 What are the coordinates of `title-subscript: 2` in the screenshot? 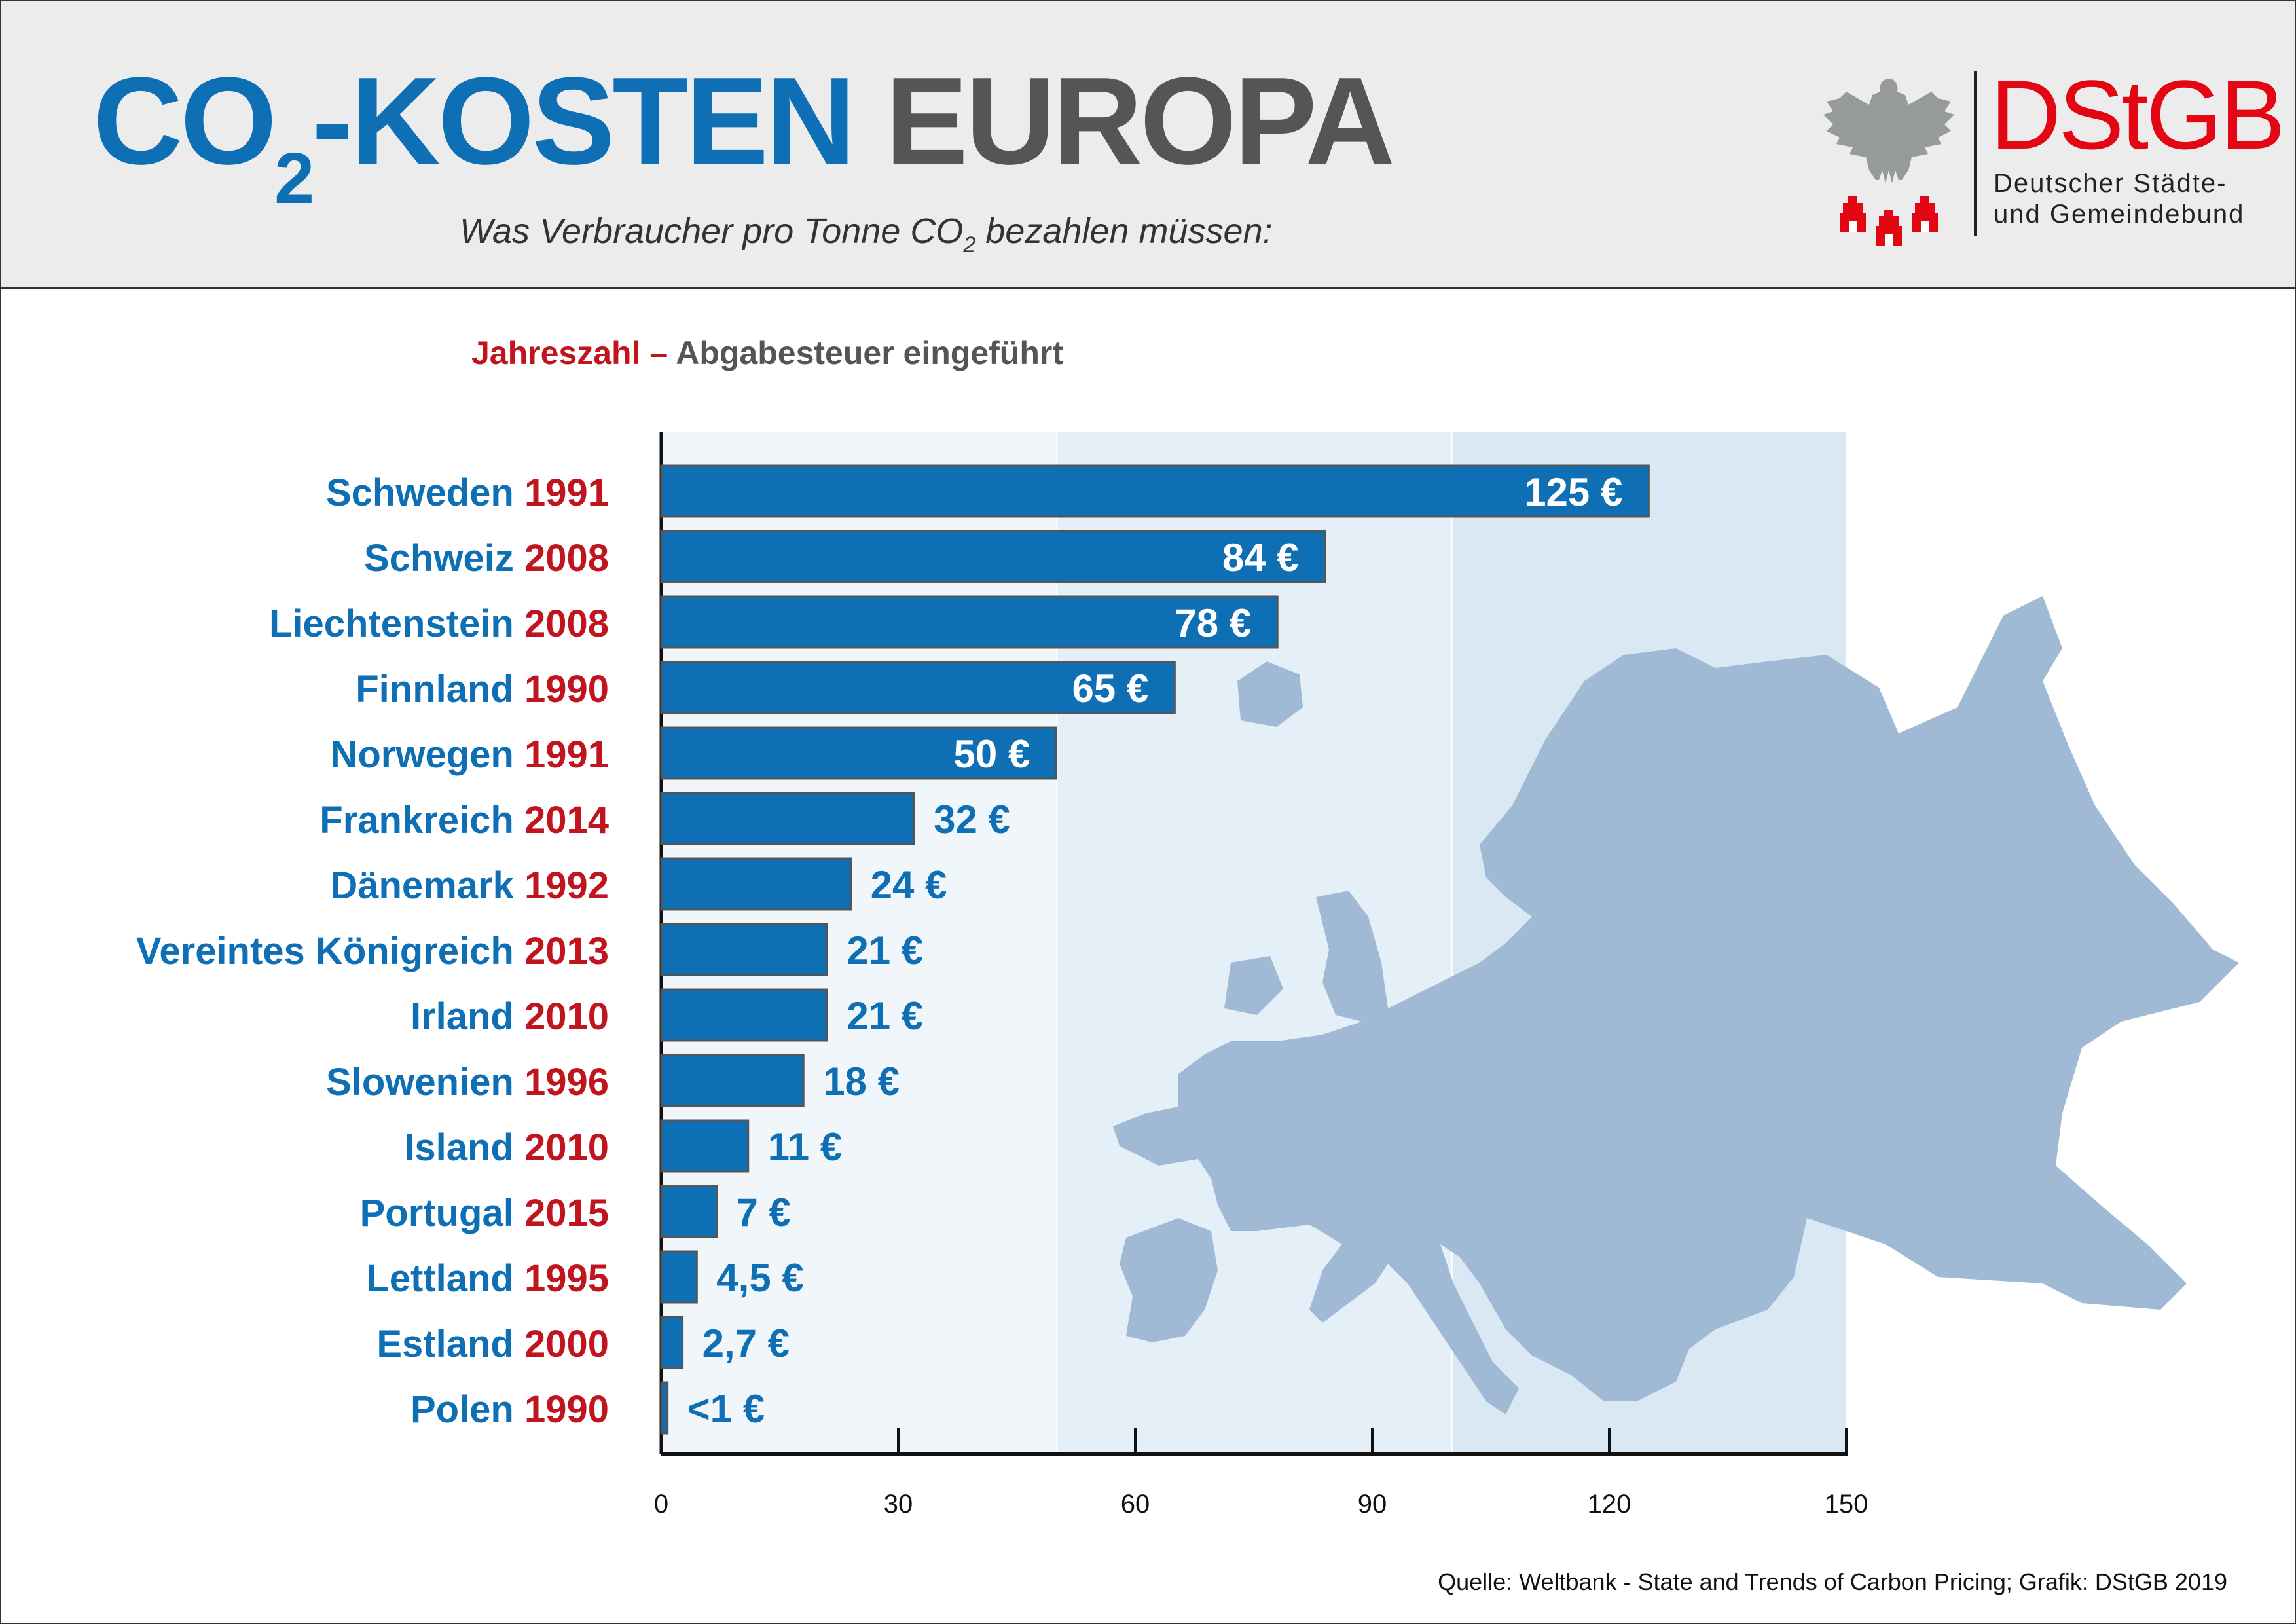 It's located at (294, 178).